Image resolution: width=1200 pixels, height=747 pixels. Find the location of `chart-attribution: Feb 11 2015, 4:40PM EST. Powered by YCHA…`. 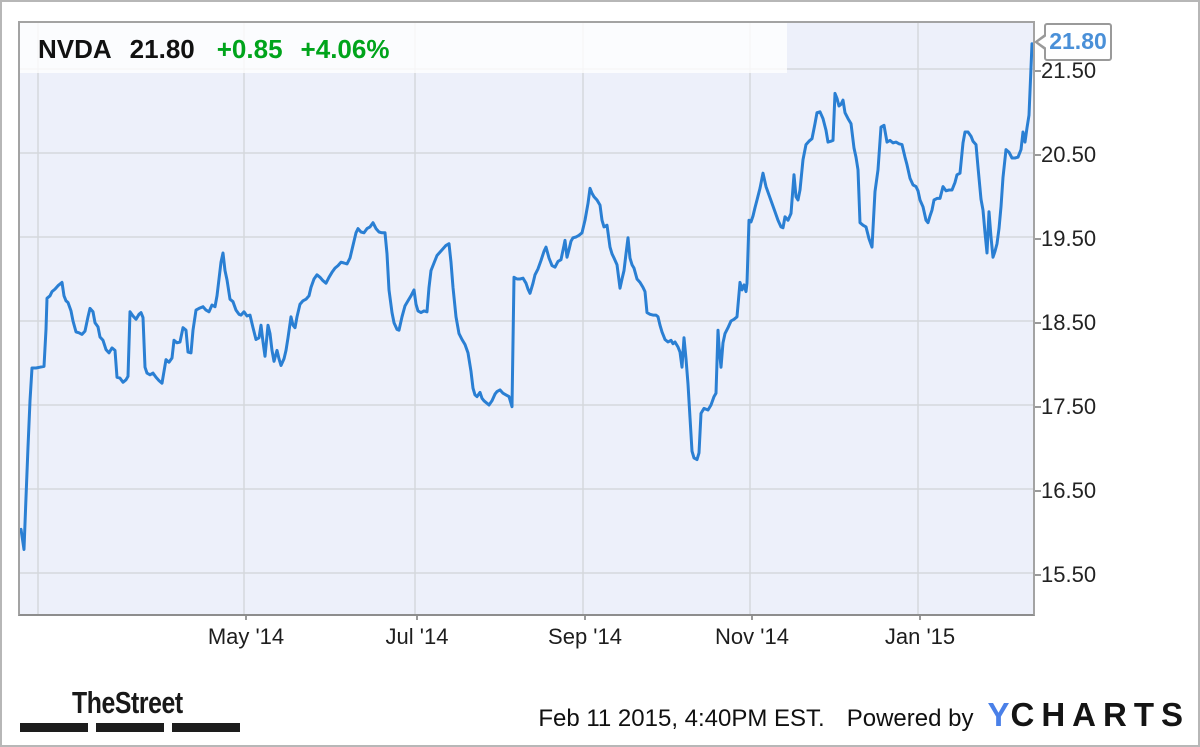

chart-attribution: Feb 11 2015, 4:40PM EST. Powered by YCHA… is located at coordinates (864, 715).